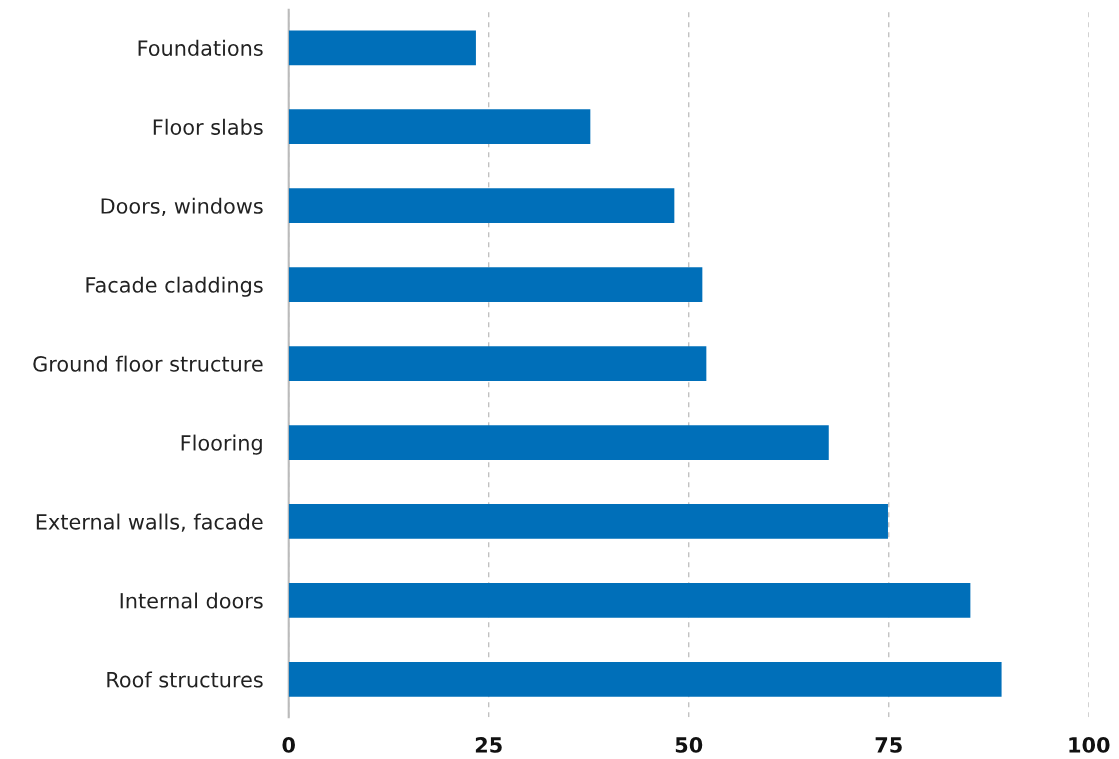  Describe the element at coordinates (185, 679) in the screenshot. I see `y-tick-label: Roof structures` at that location.